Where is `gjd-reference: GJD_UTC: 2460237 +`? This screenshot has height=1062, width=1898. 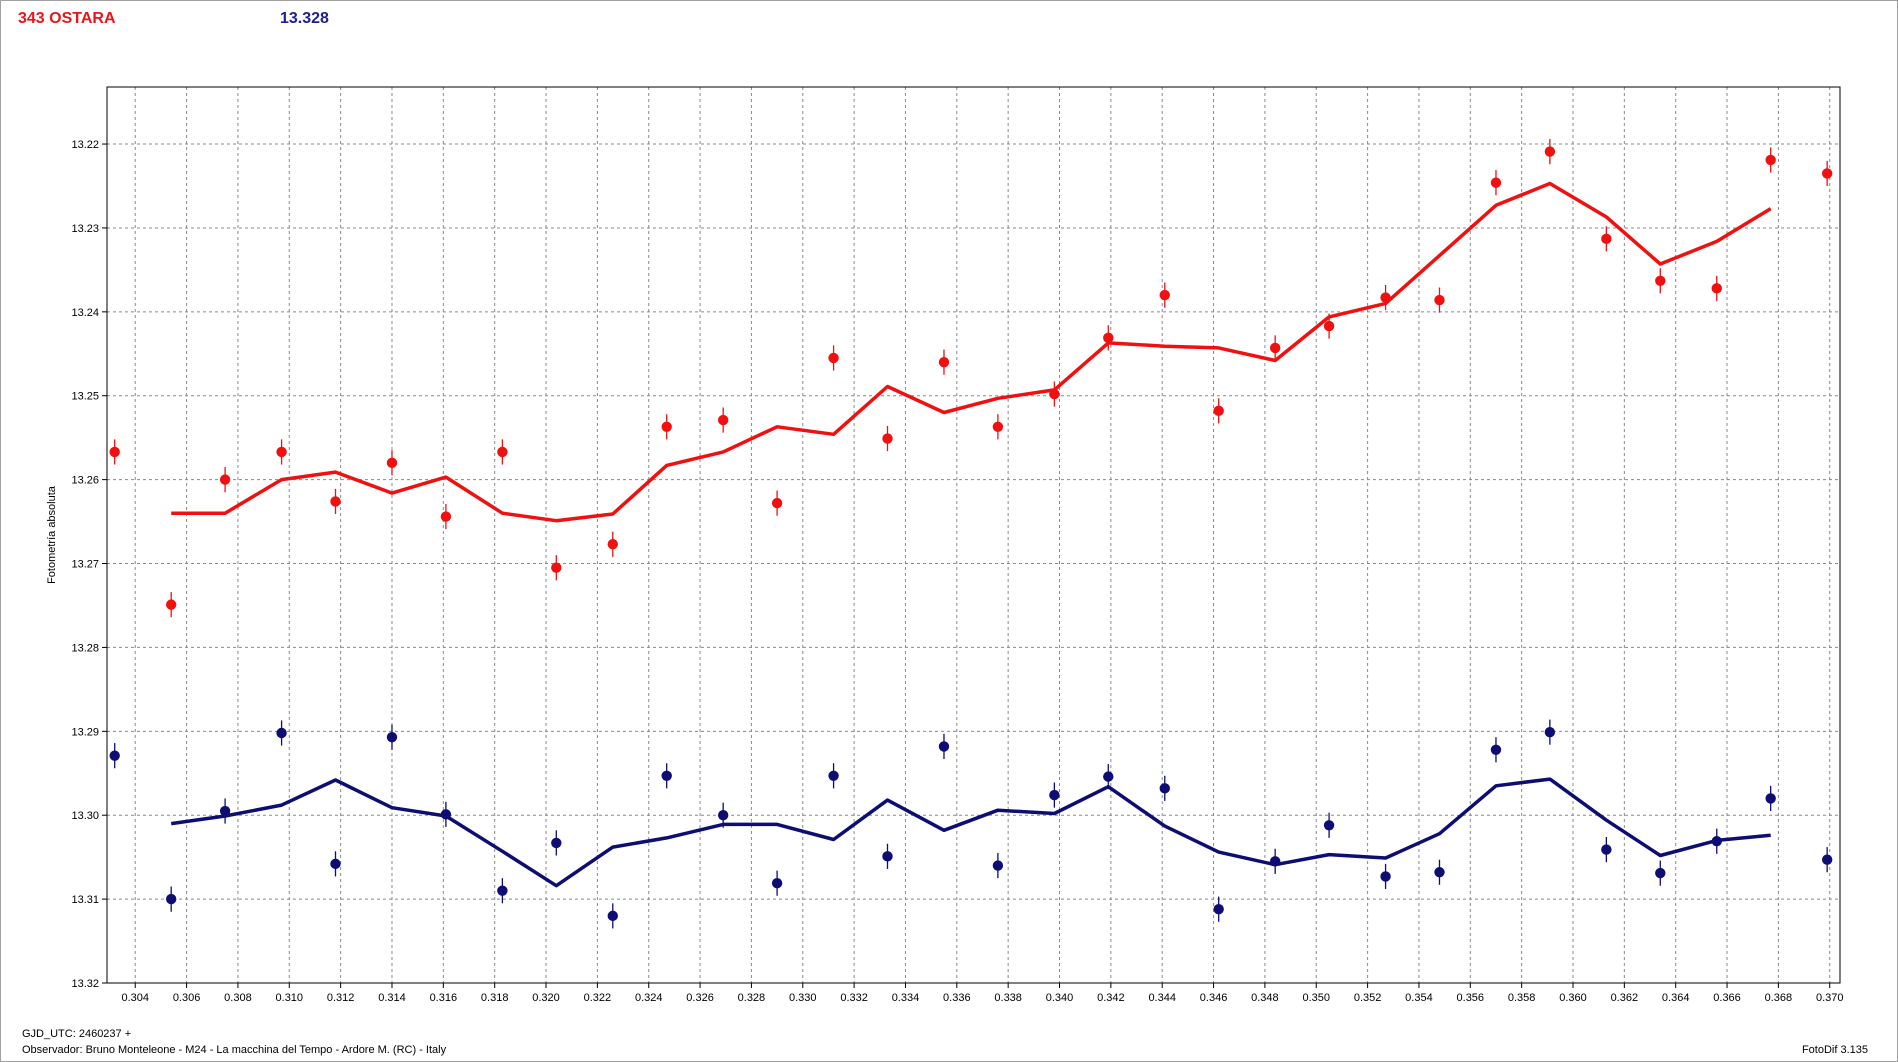 gjd-reference: GJD_UTC: 2460237 + is located at coordinates (77, 1034).